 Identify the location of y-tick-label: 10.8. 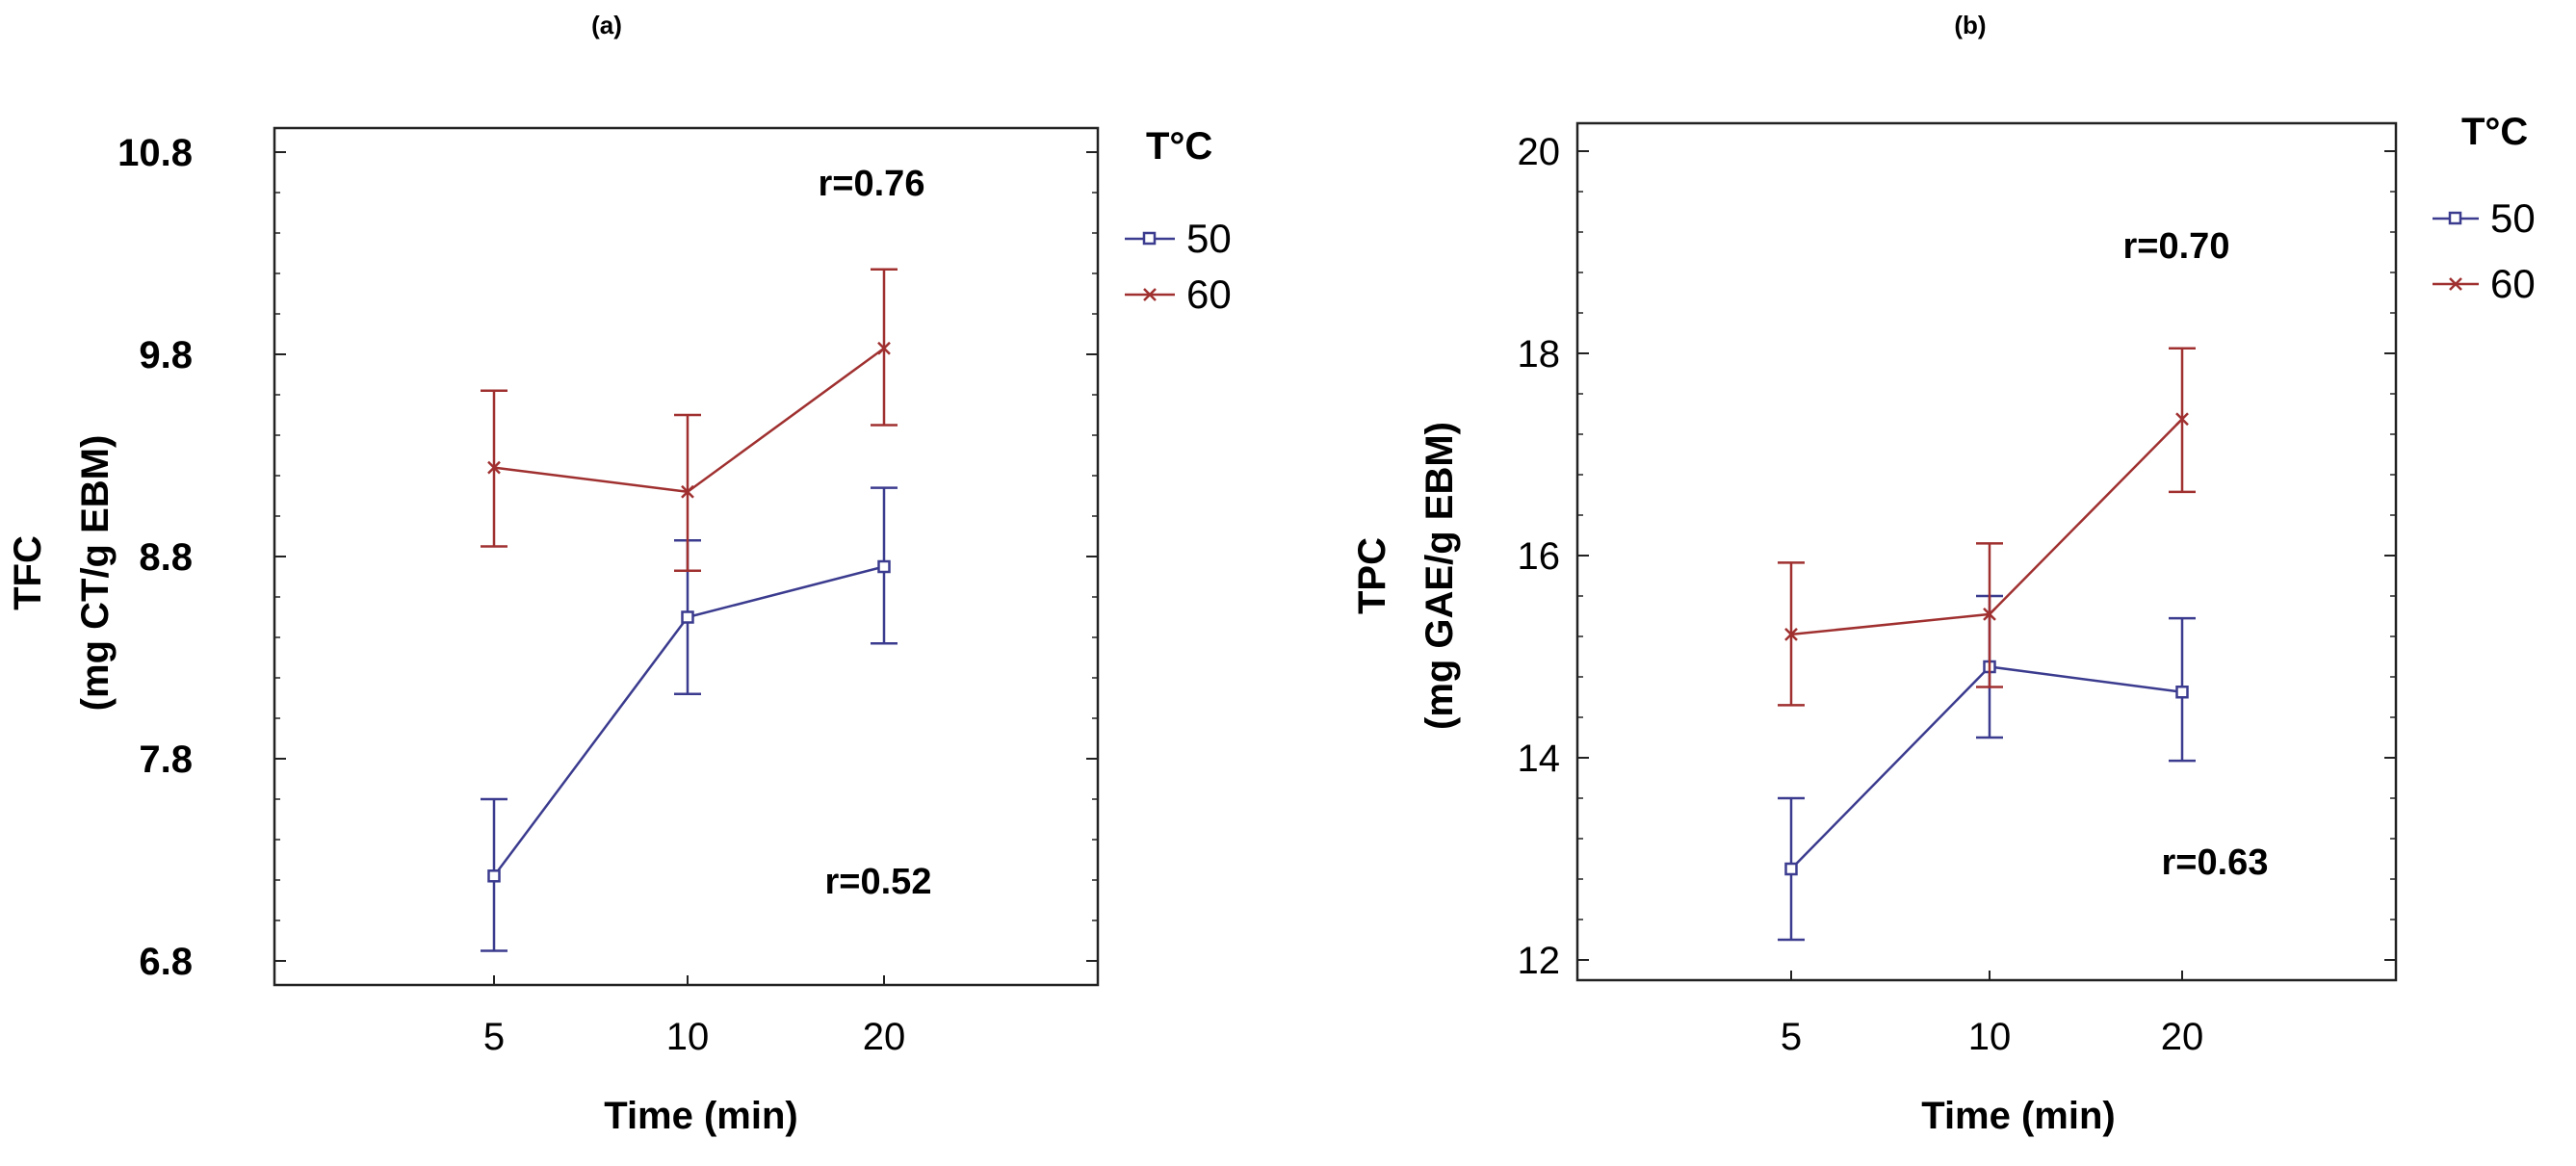
(155, 153).